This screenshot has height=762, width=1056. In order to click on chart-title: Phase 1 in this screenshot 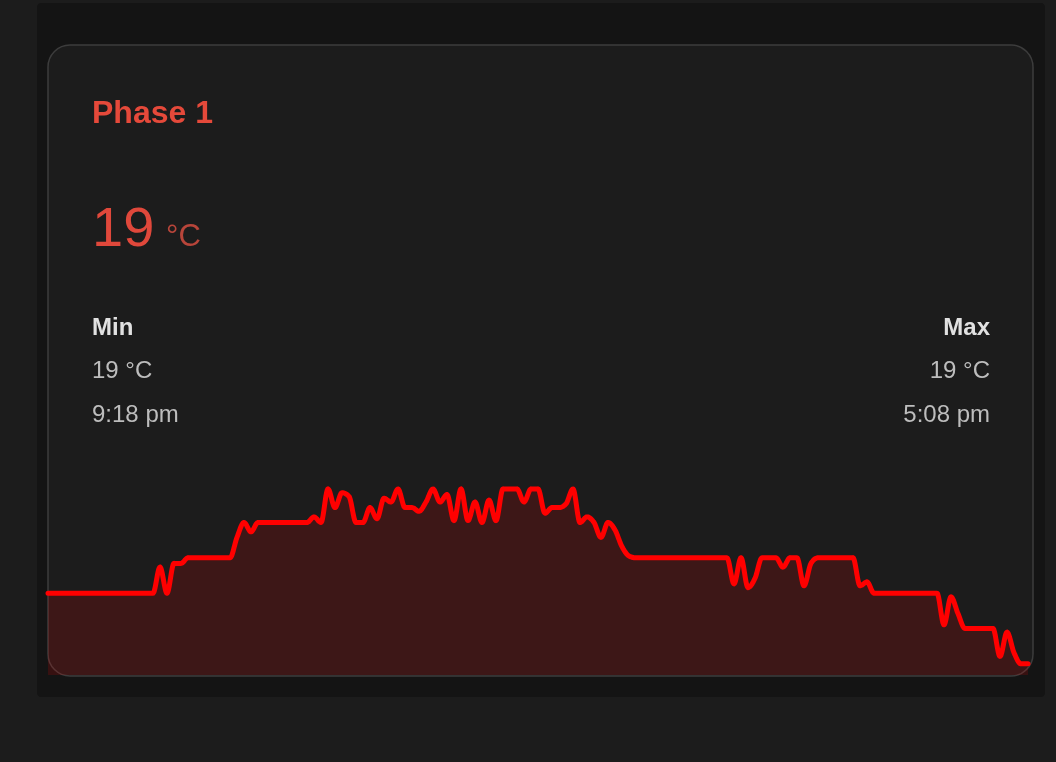, I will do `click(152, 112)`.